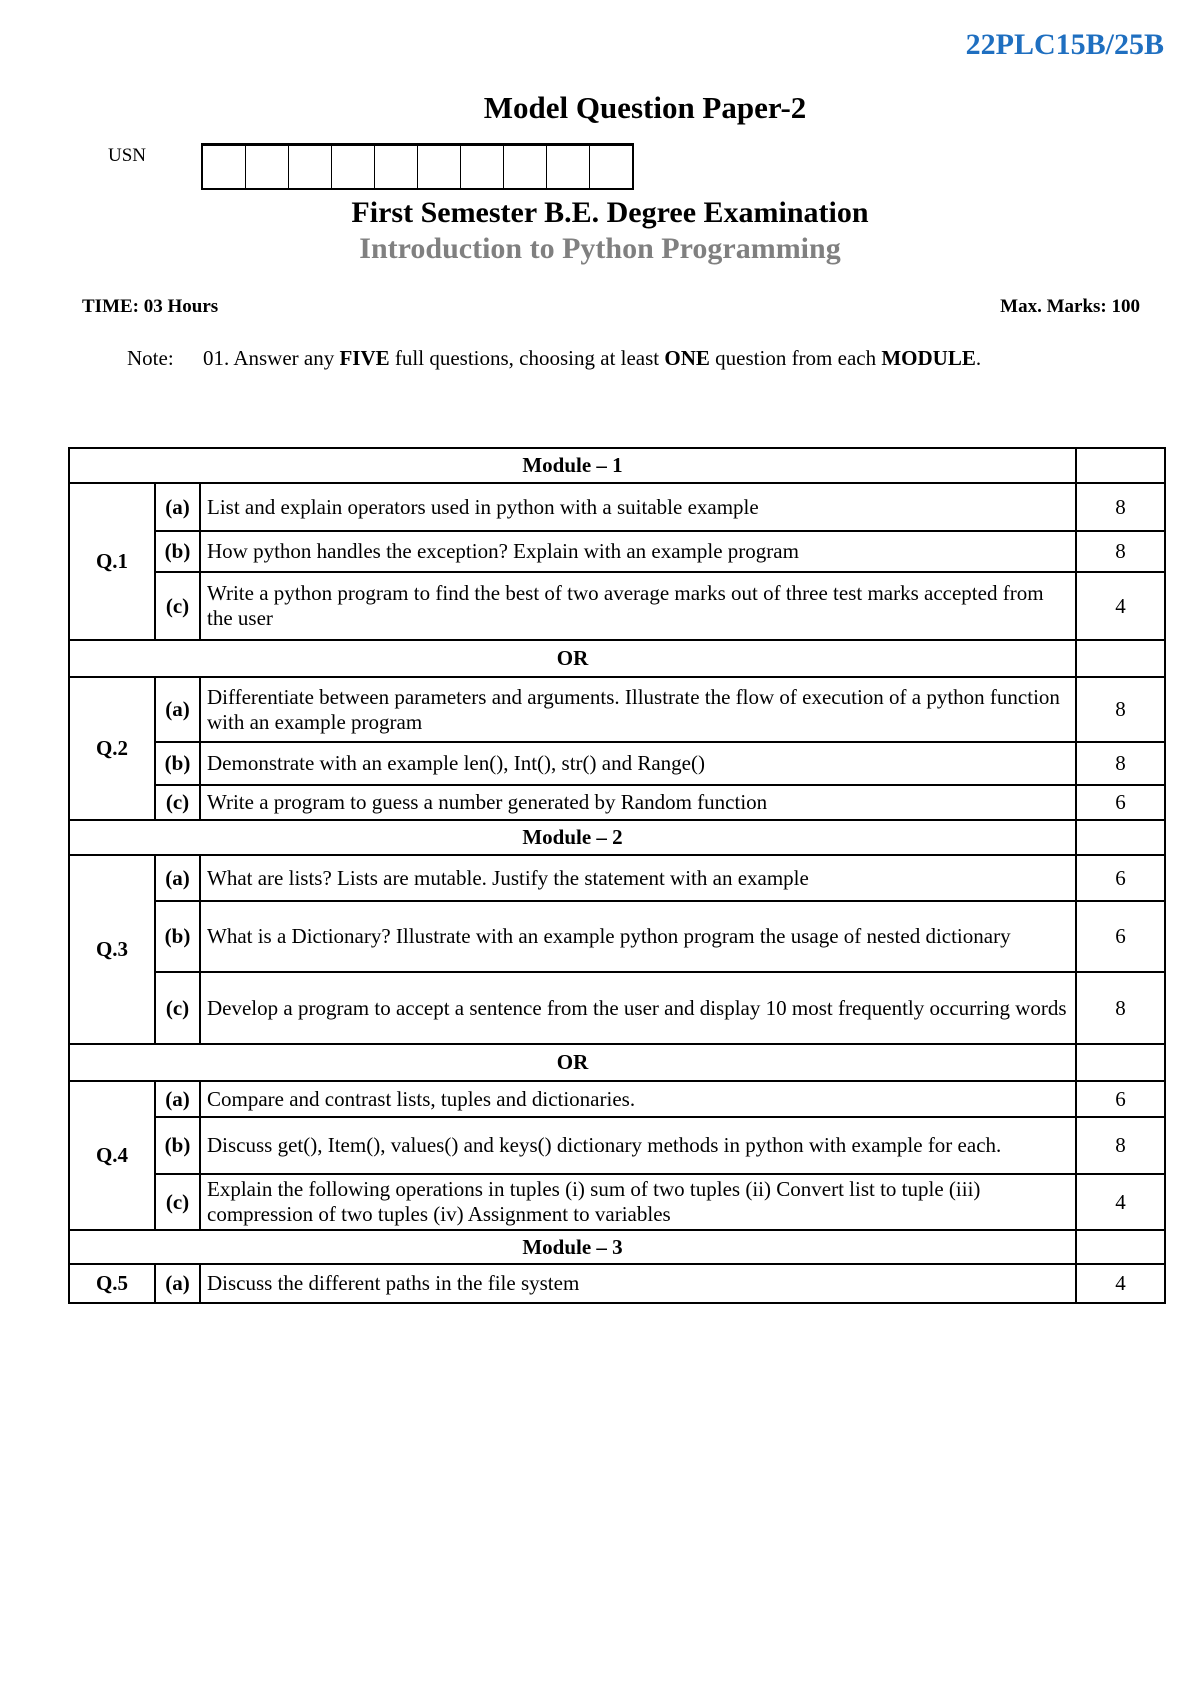 This screenshot has width=1200, height=1696. I want to click on section-row: Module – 2, so click(617, 837).